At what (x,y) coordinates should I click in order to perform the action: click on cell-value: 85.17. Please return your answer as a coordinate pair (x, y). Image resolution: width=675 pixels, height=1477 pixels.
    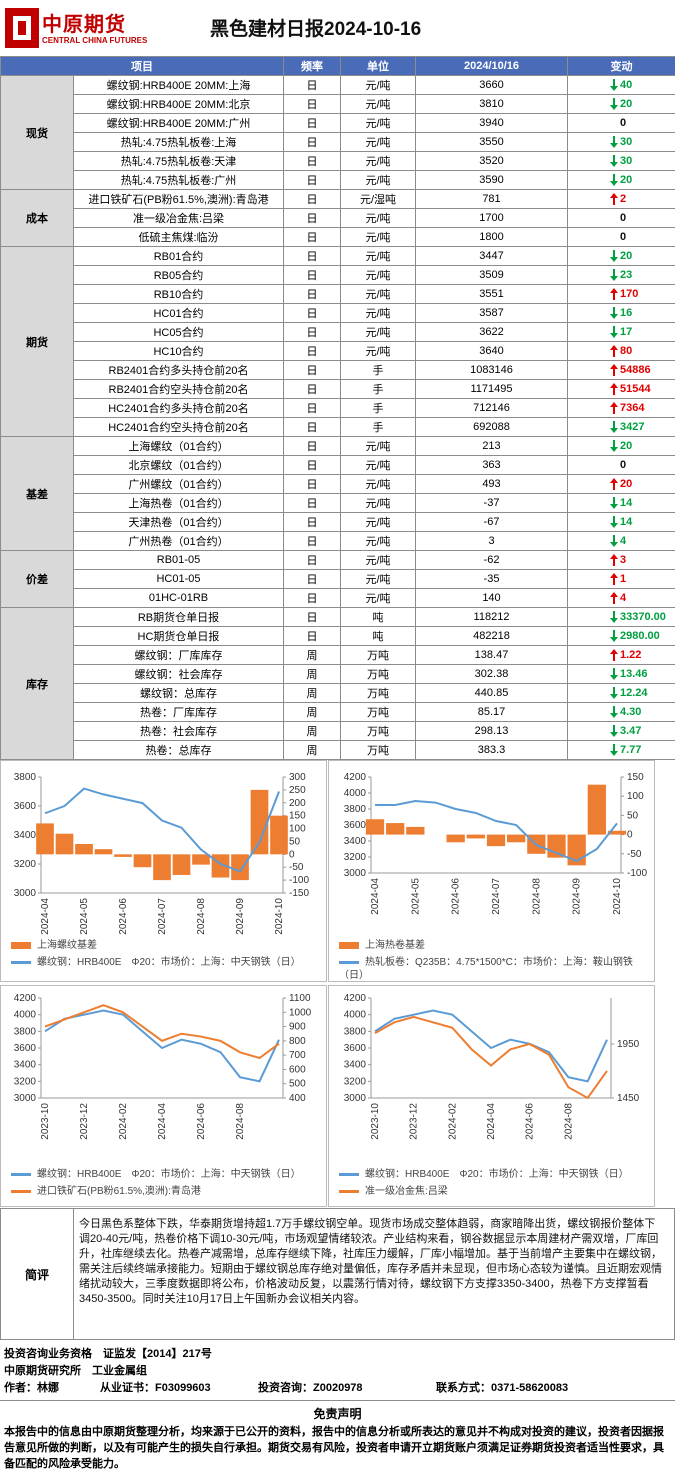
    Looking at the image, I should click on (491, 712).